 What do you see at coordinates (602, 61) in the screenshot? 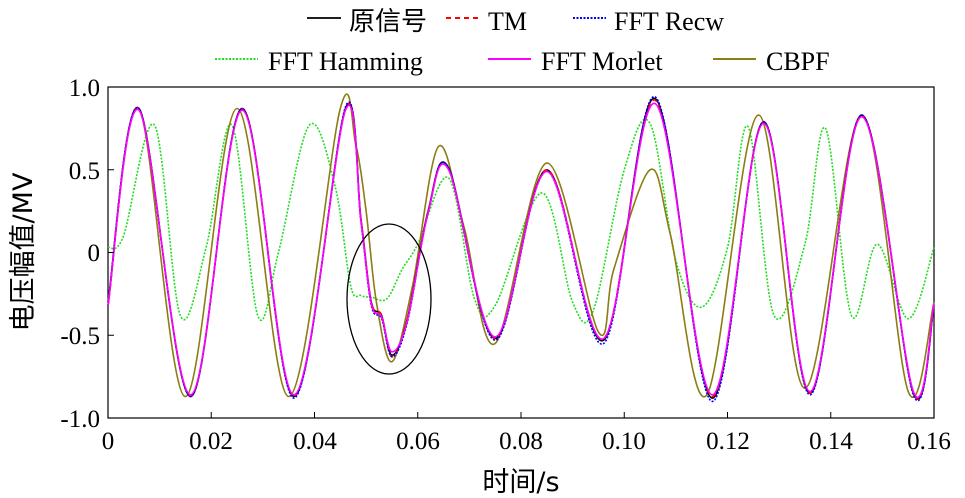
I see `legend-label-fft-morlet: FFT Morlet` at bounding box center [602, 61].